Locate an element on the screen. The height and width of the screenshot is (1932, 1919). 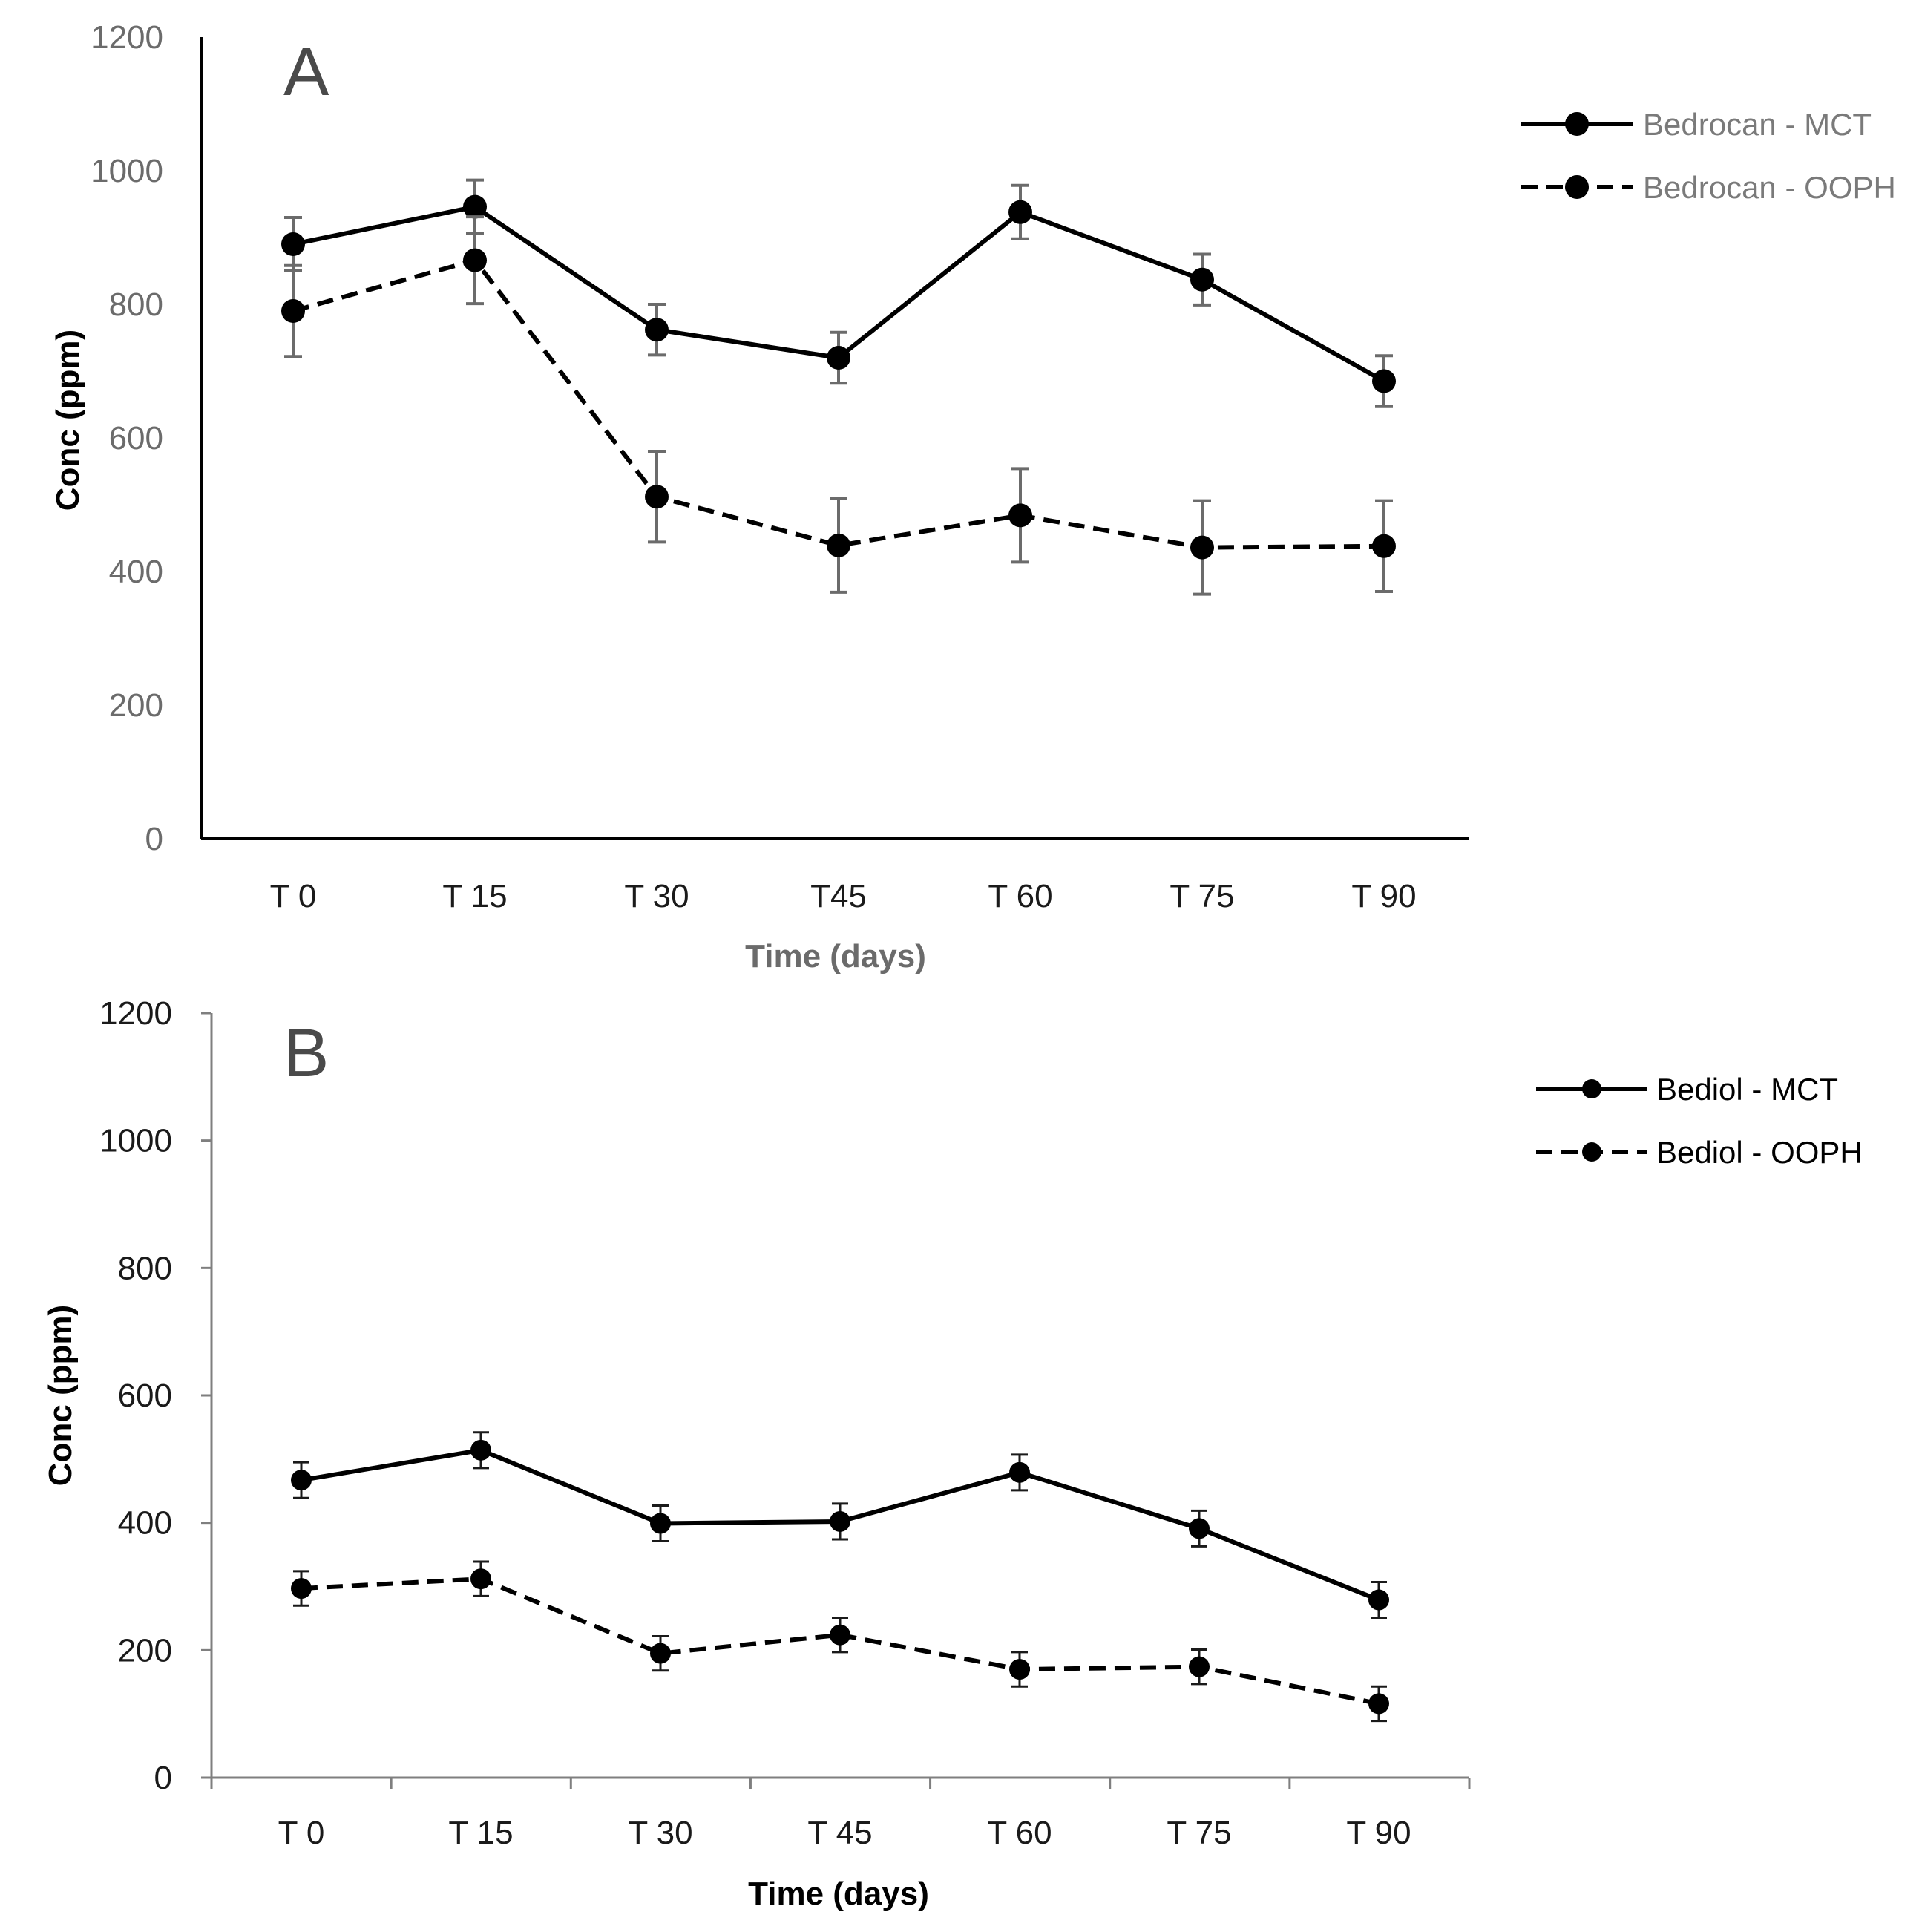
legend-b: Bediol - MCT Bediol - OOPH is located at coordinates (1699, 1121).